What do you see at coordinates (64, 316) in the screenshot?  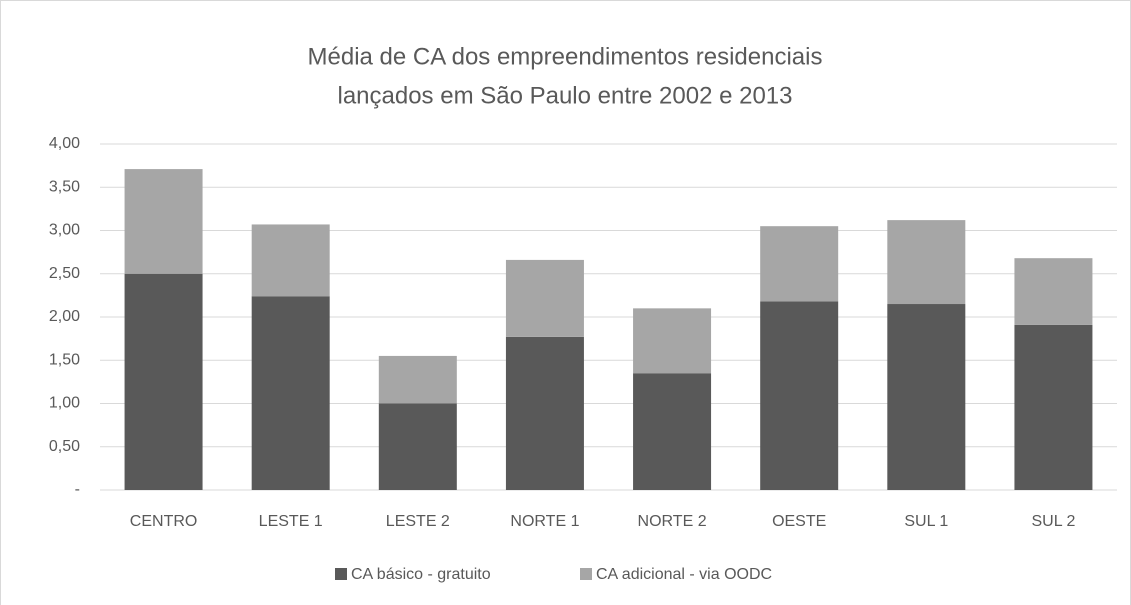 I see `y-tick-label: 2,00` at bounding box center [64, 316].